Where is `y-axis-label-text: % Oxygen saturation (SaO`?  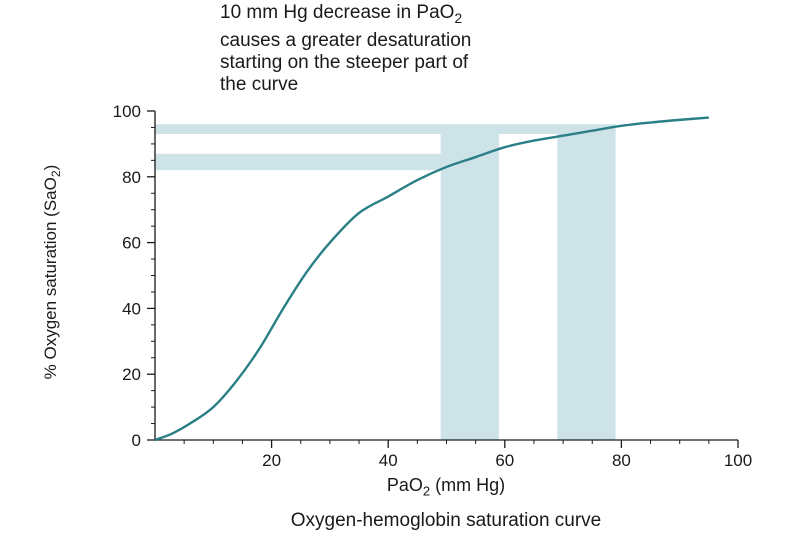 y-axis-label-text: % Oxygen saturation (SaO is located at coordinates (50, 278).